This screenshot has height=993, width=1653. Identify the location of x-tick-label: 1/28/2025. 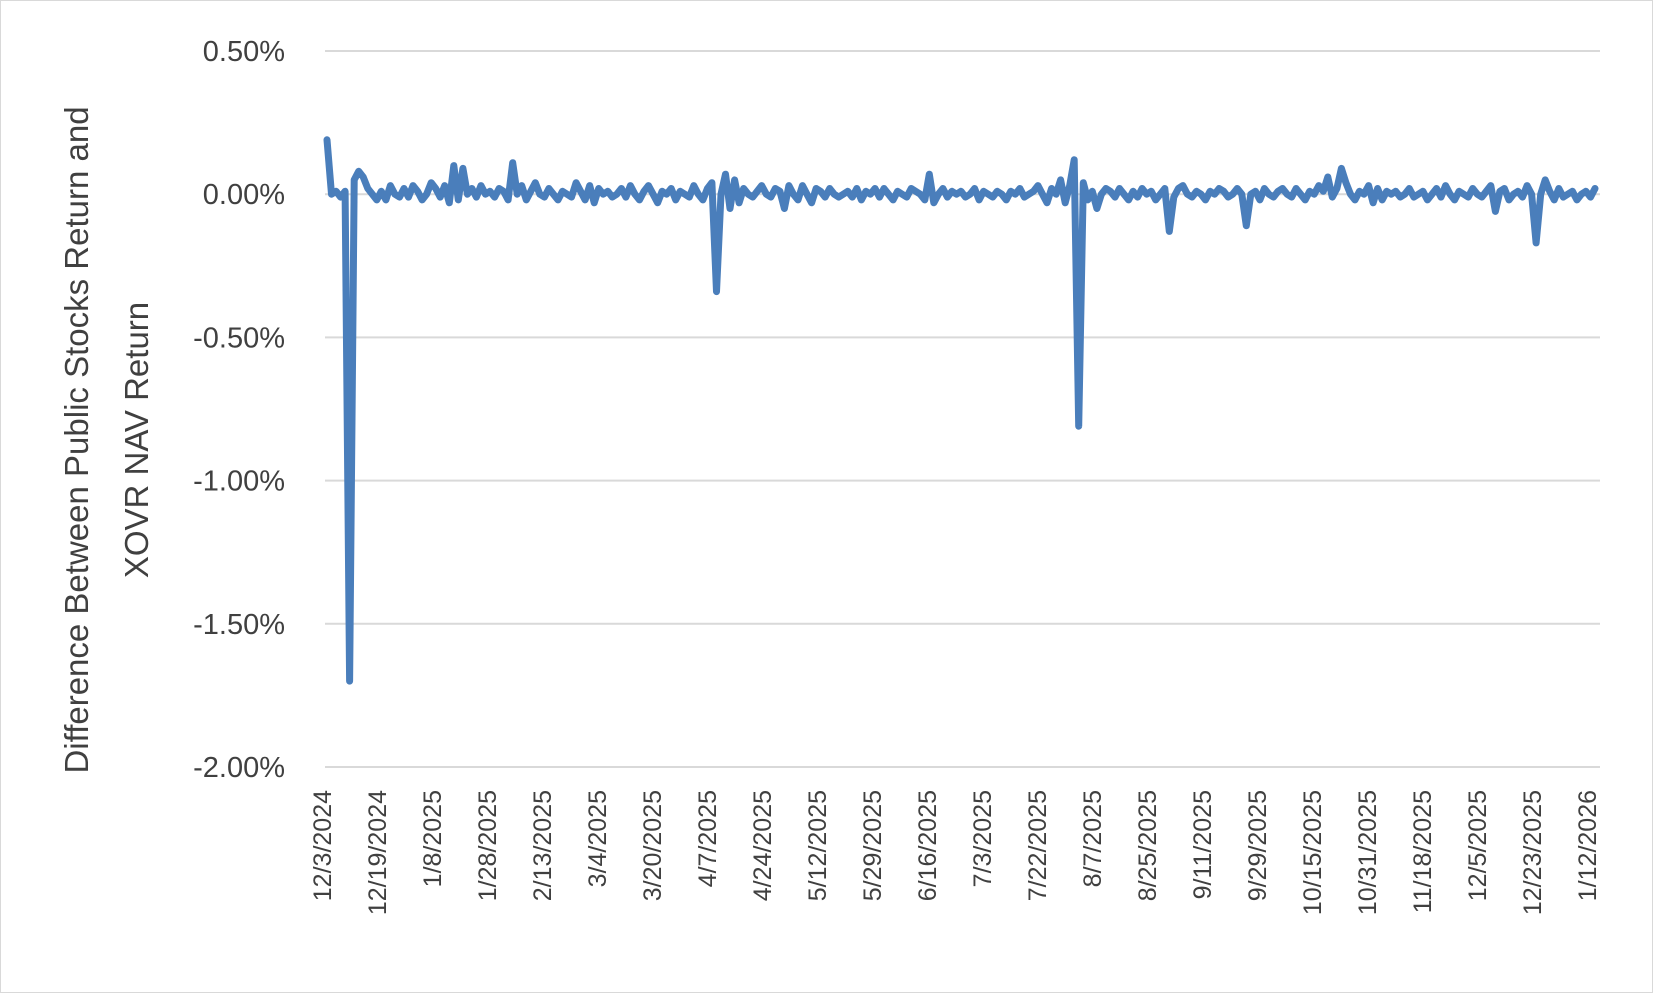
(488, 845).